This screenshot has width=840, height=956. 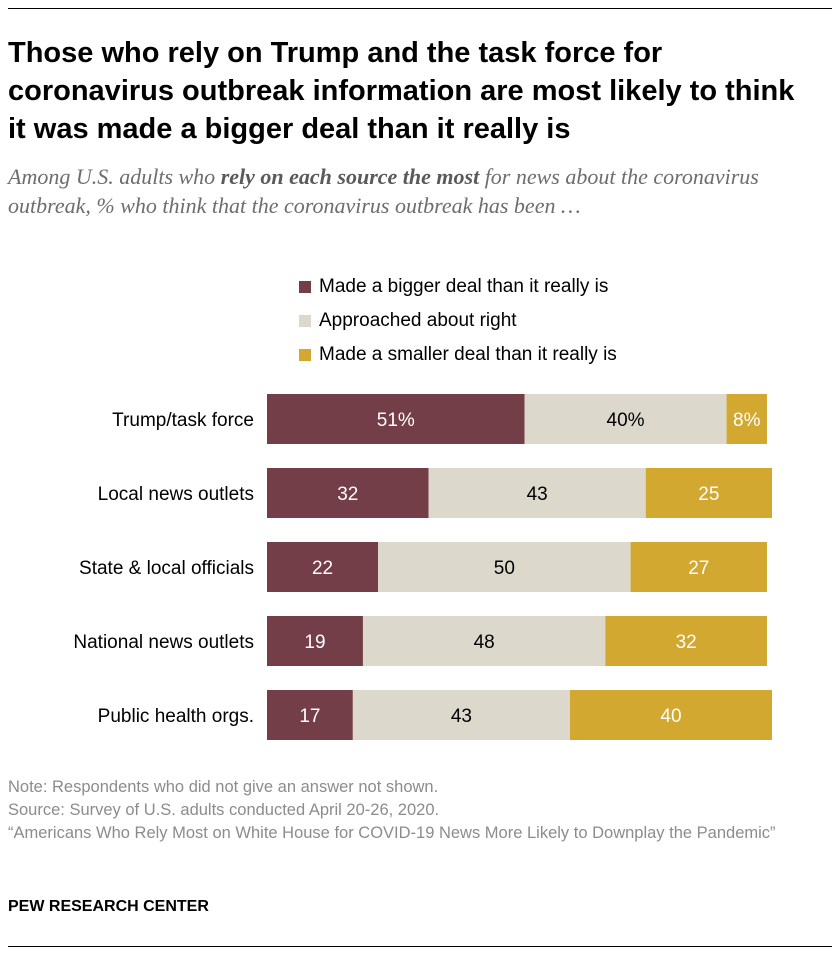 I want to click on data-label-smaller: 27, so click(x=698, y=568).